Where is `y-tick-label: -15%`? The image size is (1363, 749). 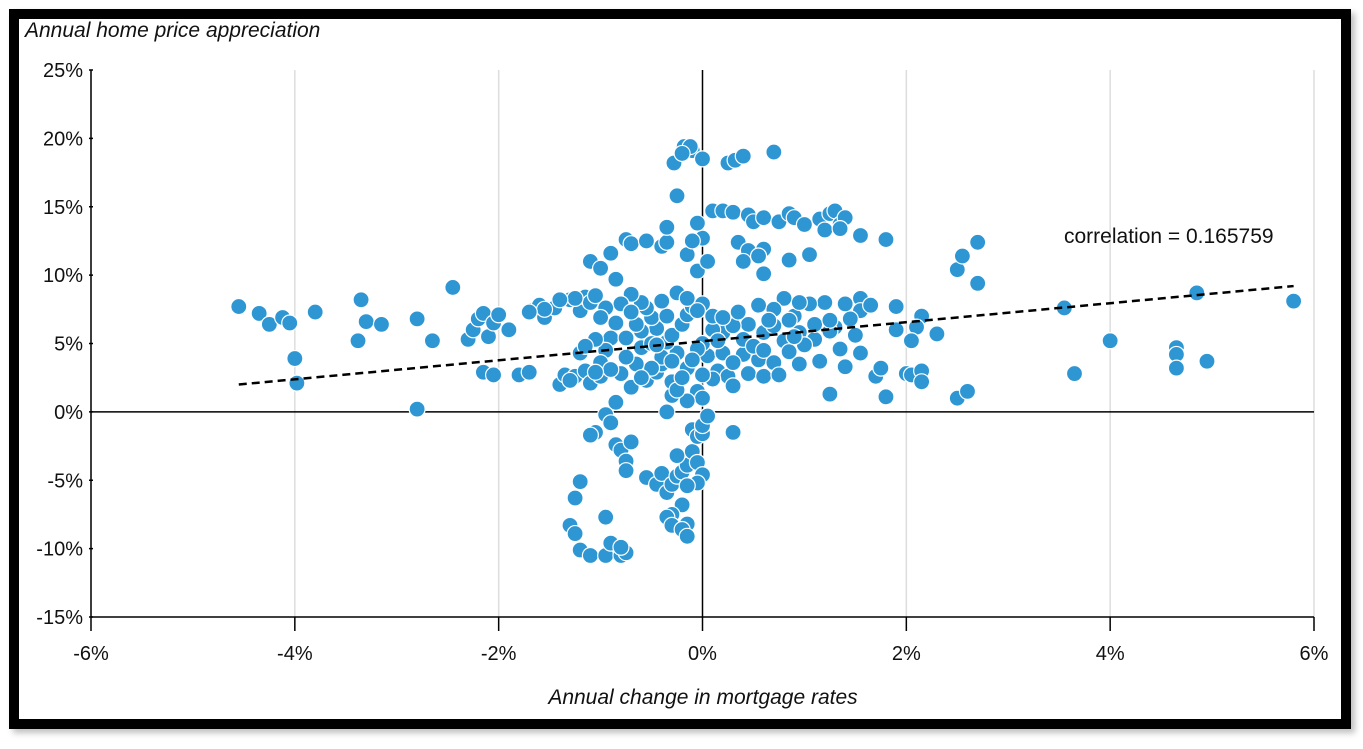 y-tick-label: -15% is located at coordinates (59, 618).